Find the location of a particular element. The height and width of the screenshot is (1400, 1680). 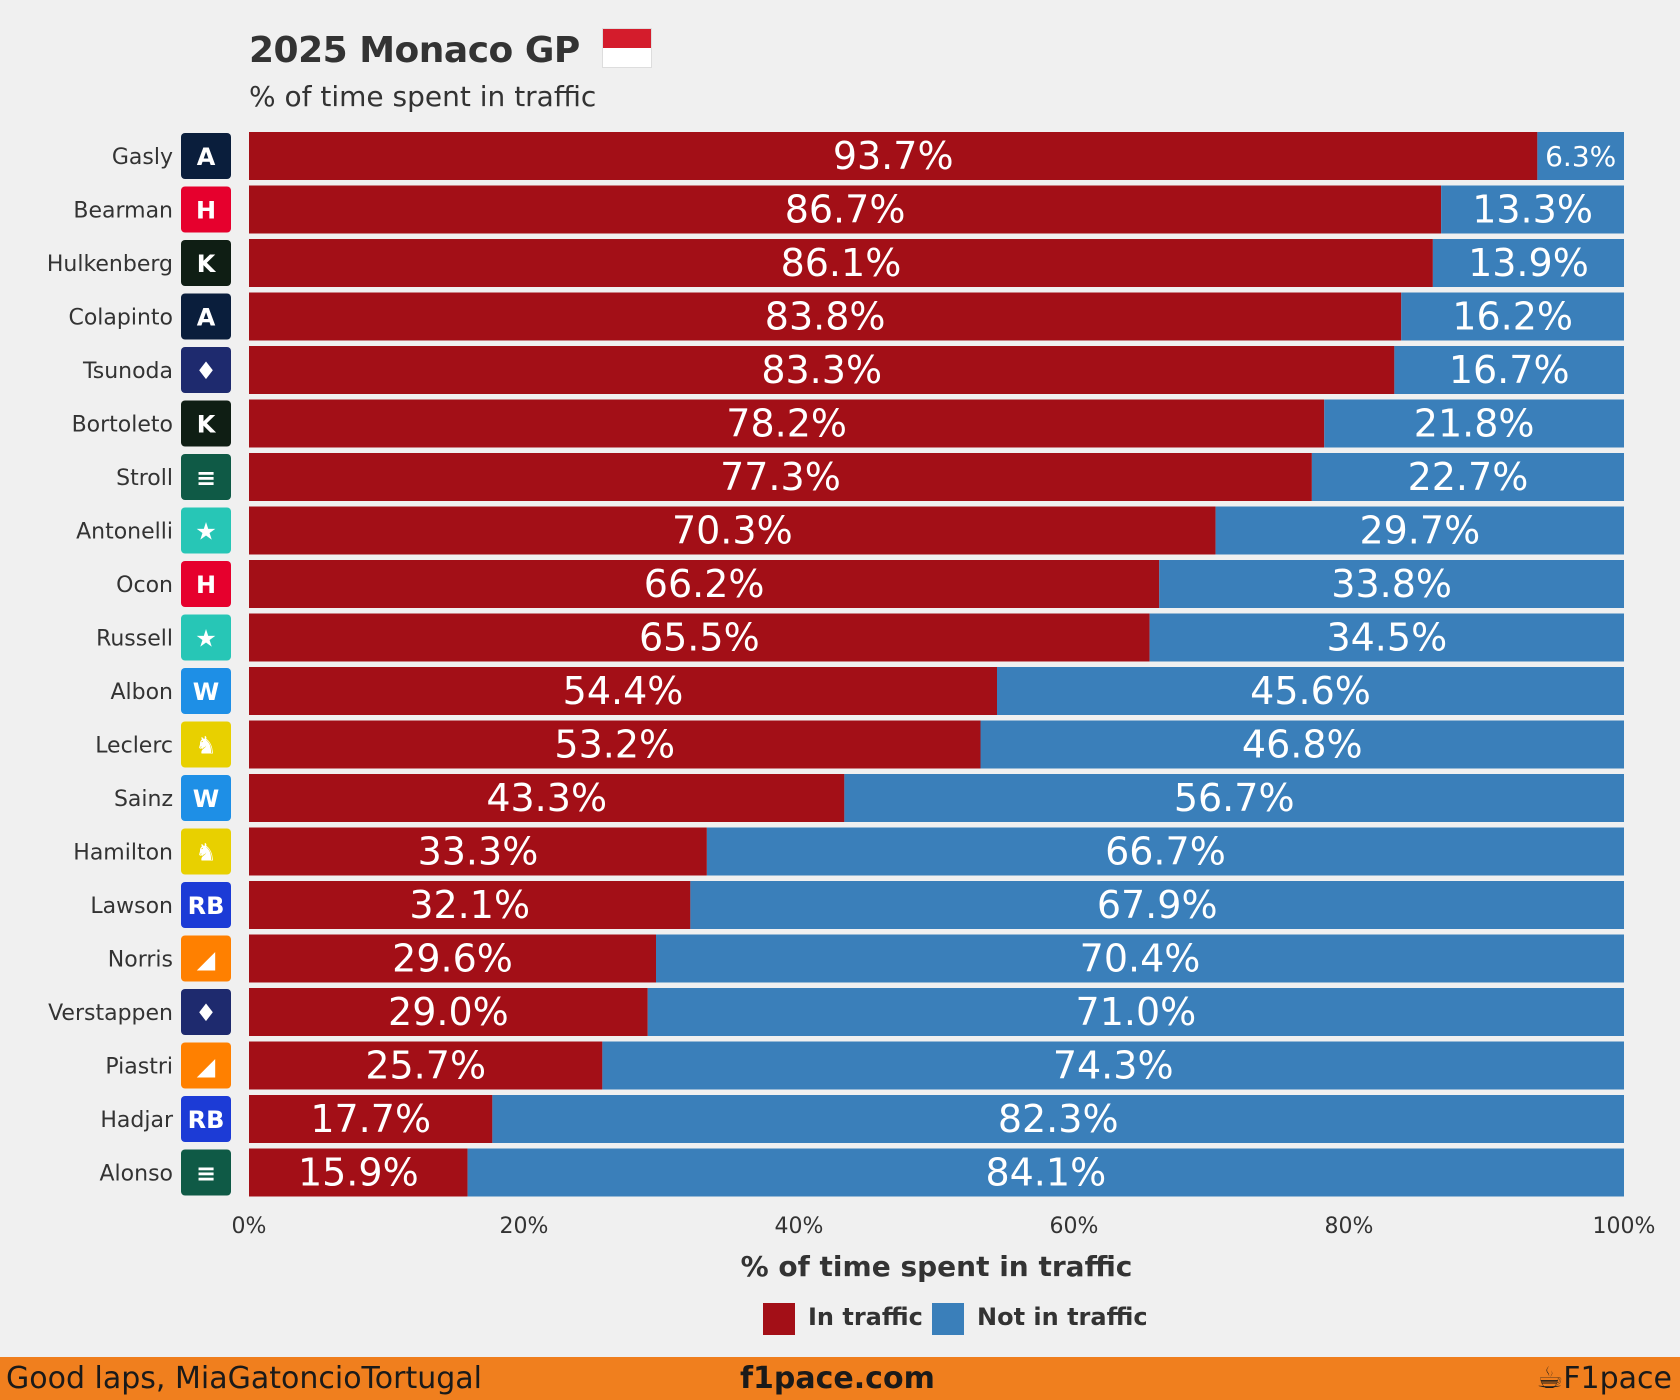

data-label-in-traffic: 83.3% is located at coordinates (821, 370).